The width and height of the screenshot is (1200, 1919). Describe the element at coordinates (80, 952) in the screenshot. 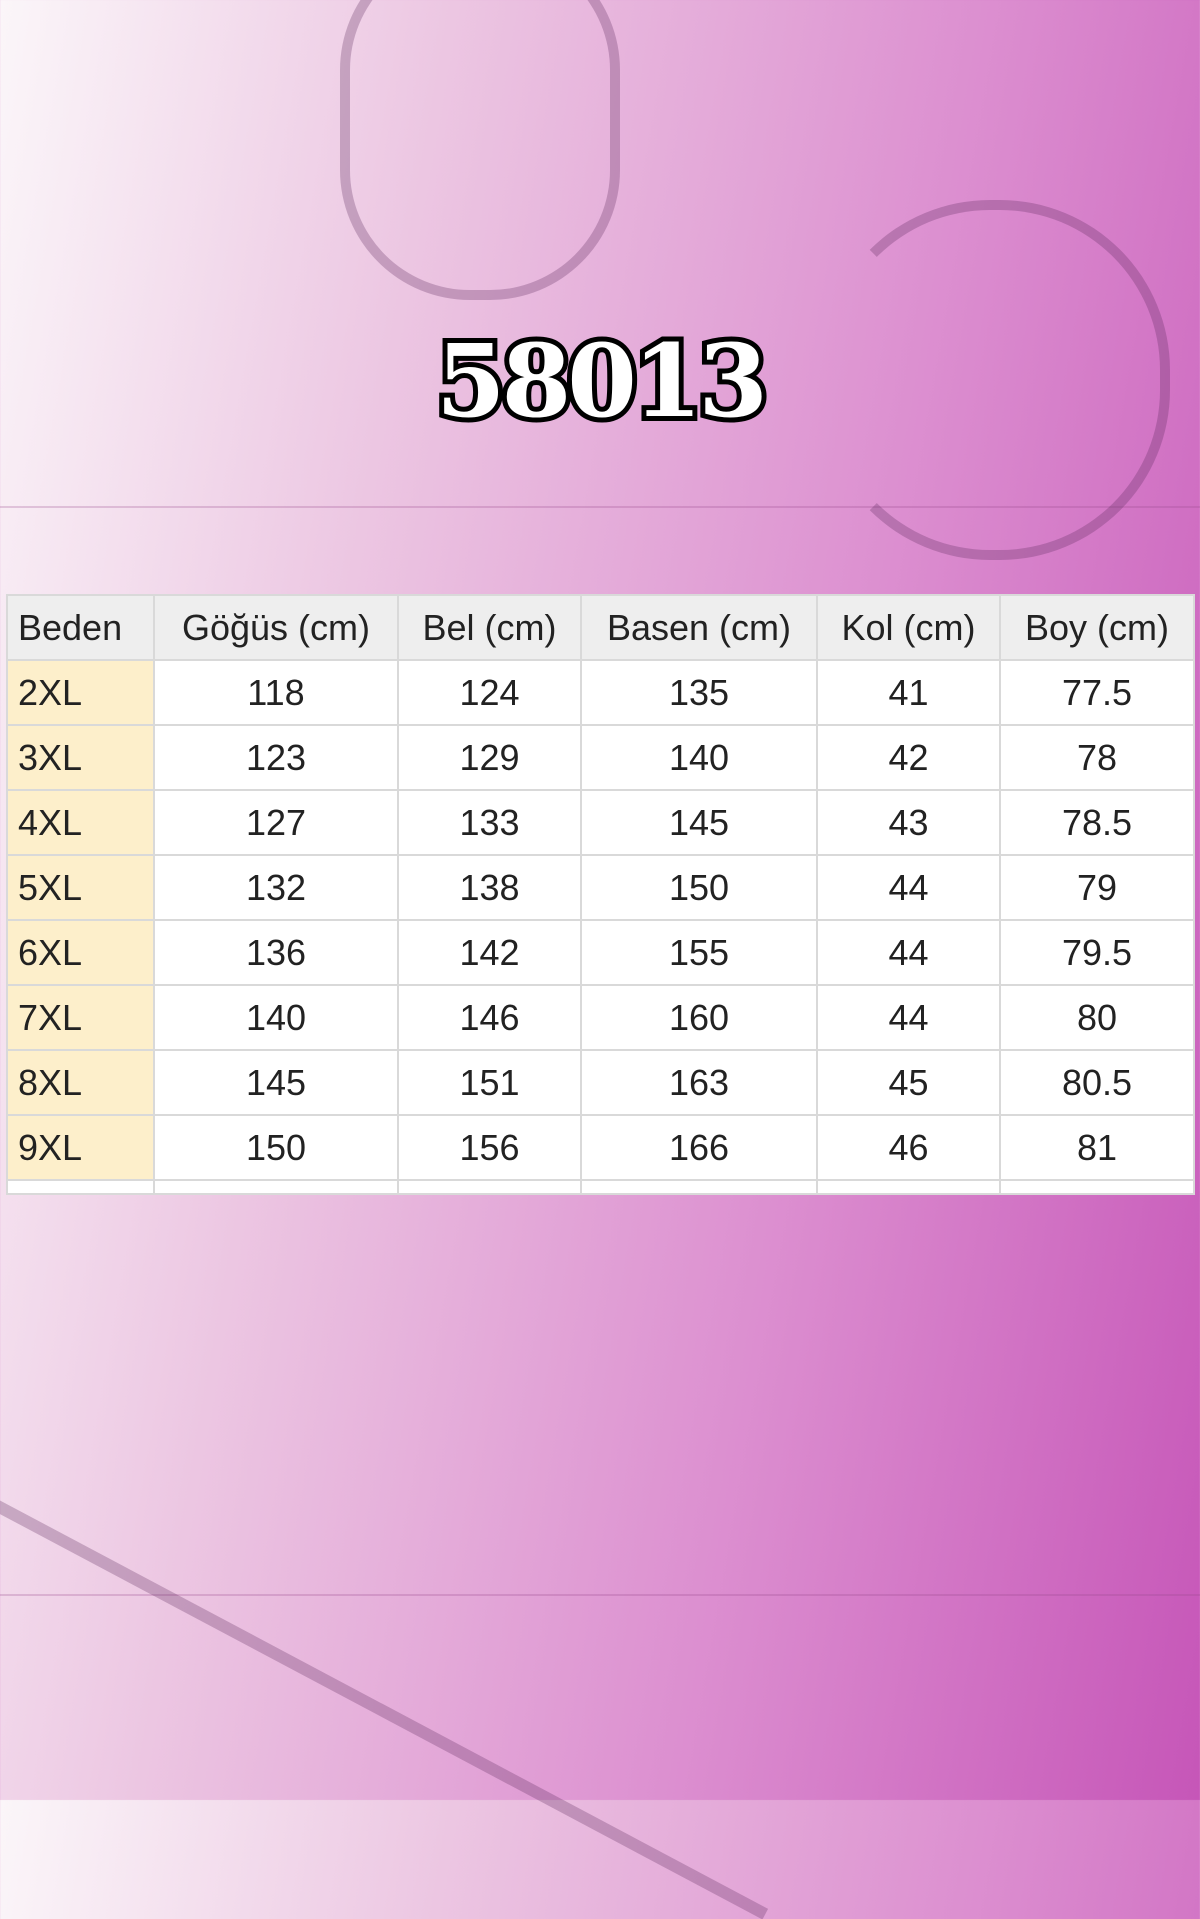

I see `cell-size: 6XL` at that location.